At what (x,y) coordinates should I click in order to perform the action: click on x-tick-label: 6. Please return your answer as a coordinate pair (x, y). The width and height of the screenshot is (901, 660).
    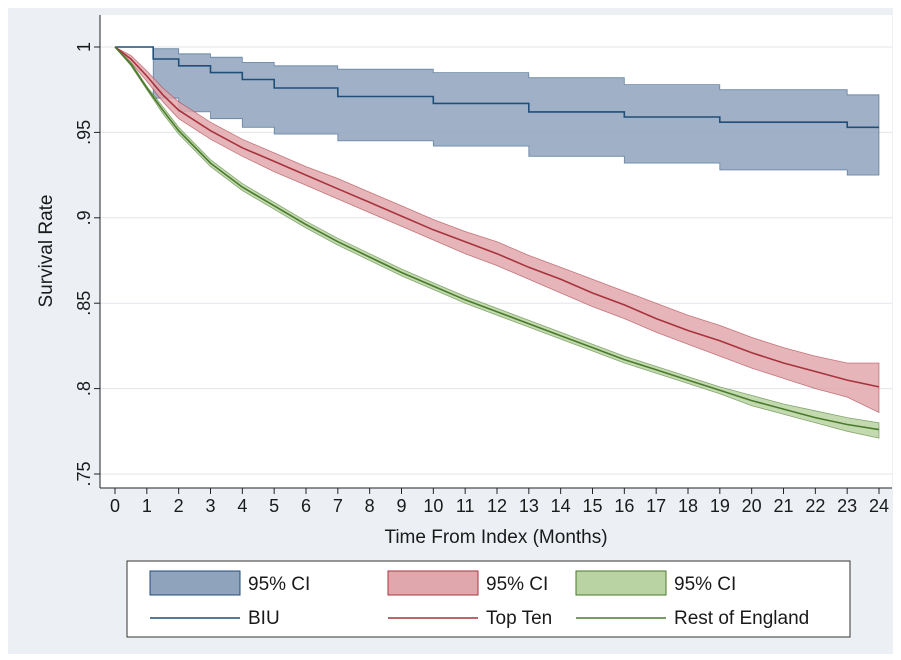
    Looking at the image, I should click on (306, 506).